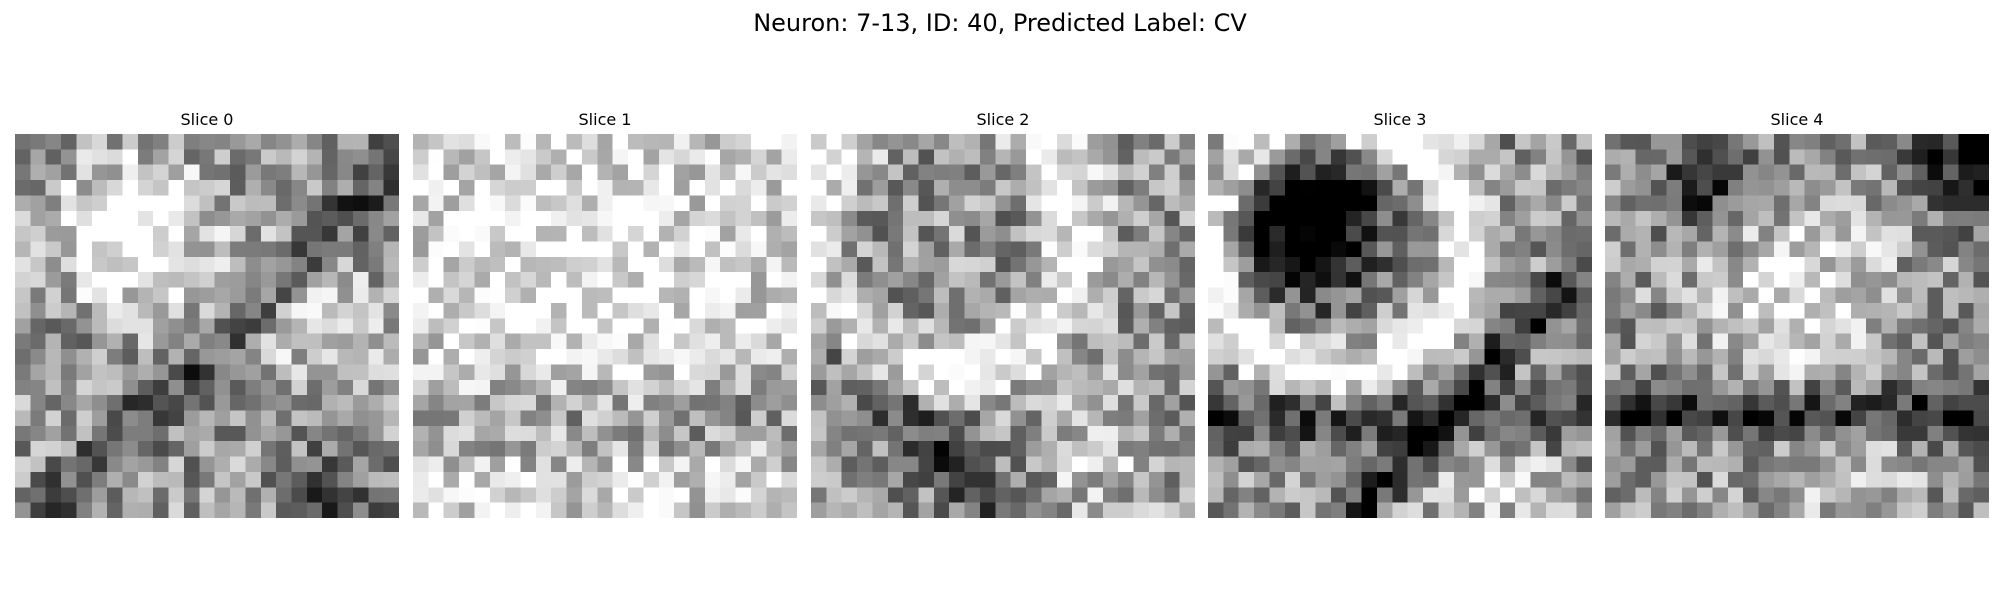 Image resolution: width=2000 pixels, height=600 pixels. I want to click on slice-title-1: Slice 1, so click(605, 119).